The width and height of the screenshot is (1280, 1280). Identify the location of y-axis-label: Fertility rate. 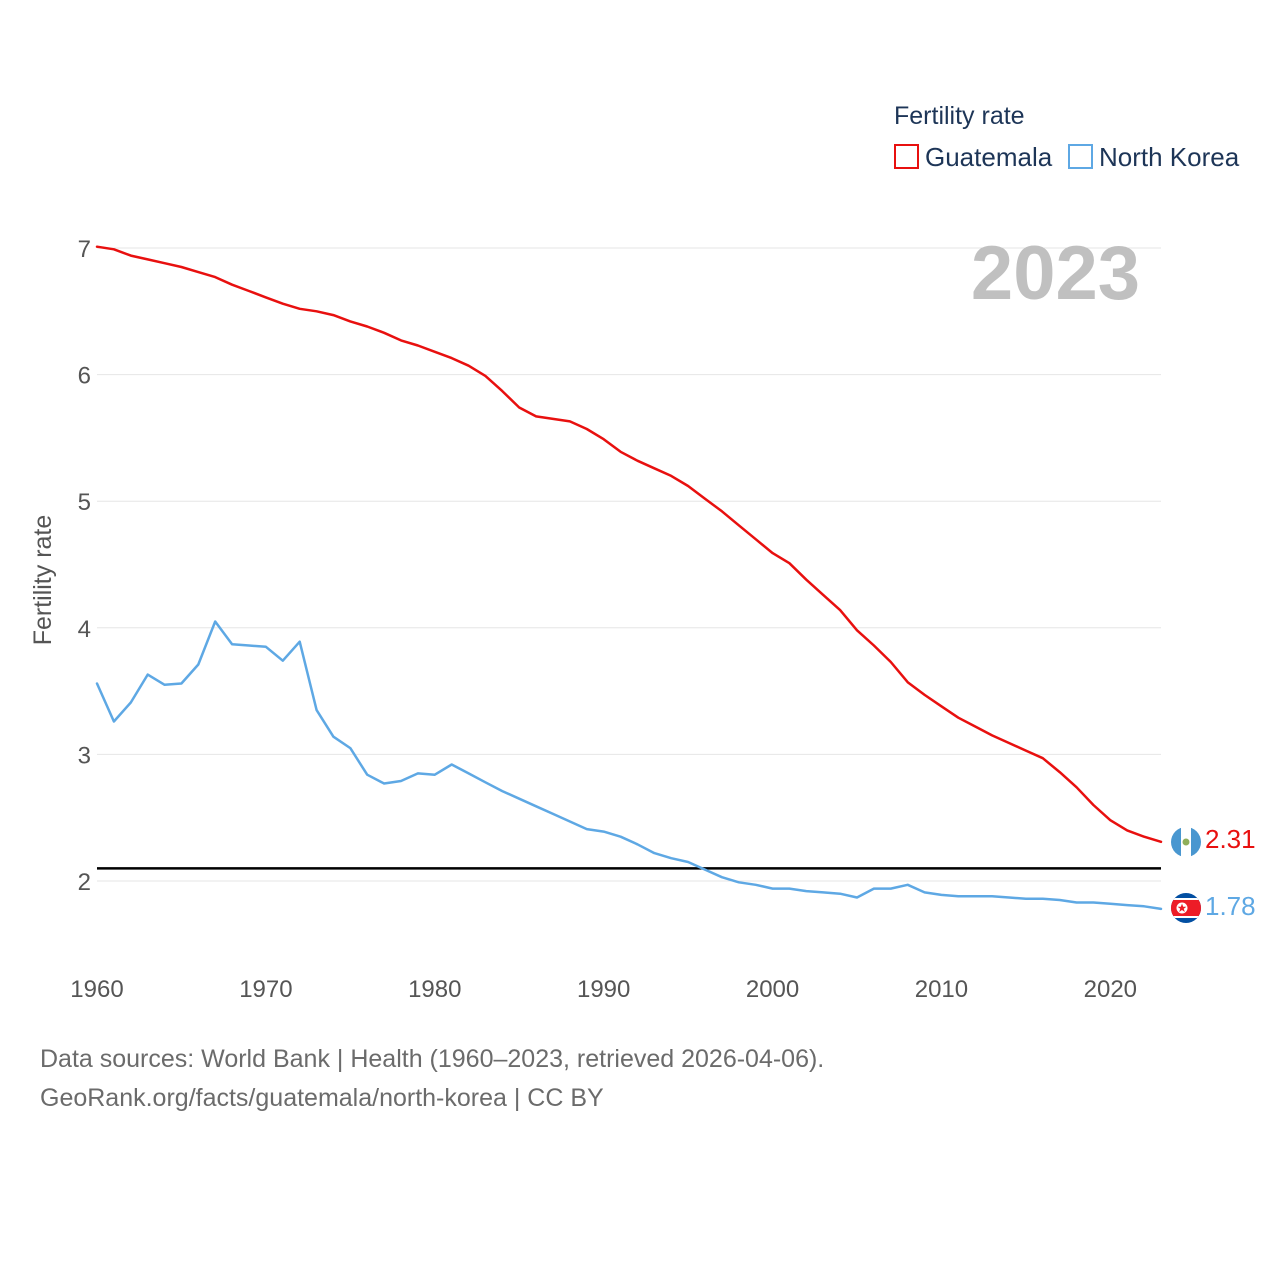
(43, 580).